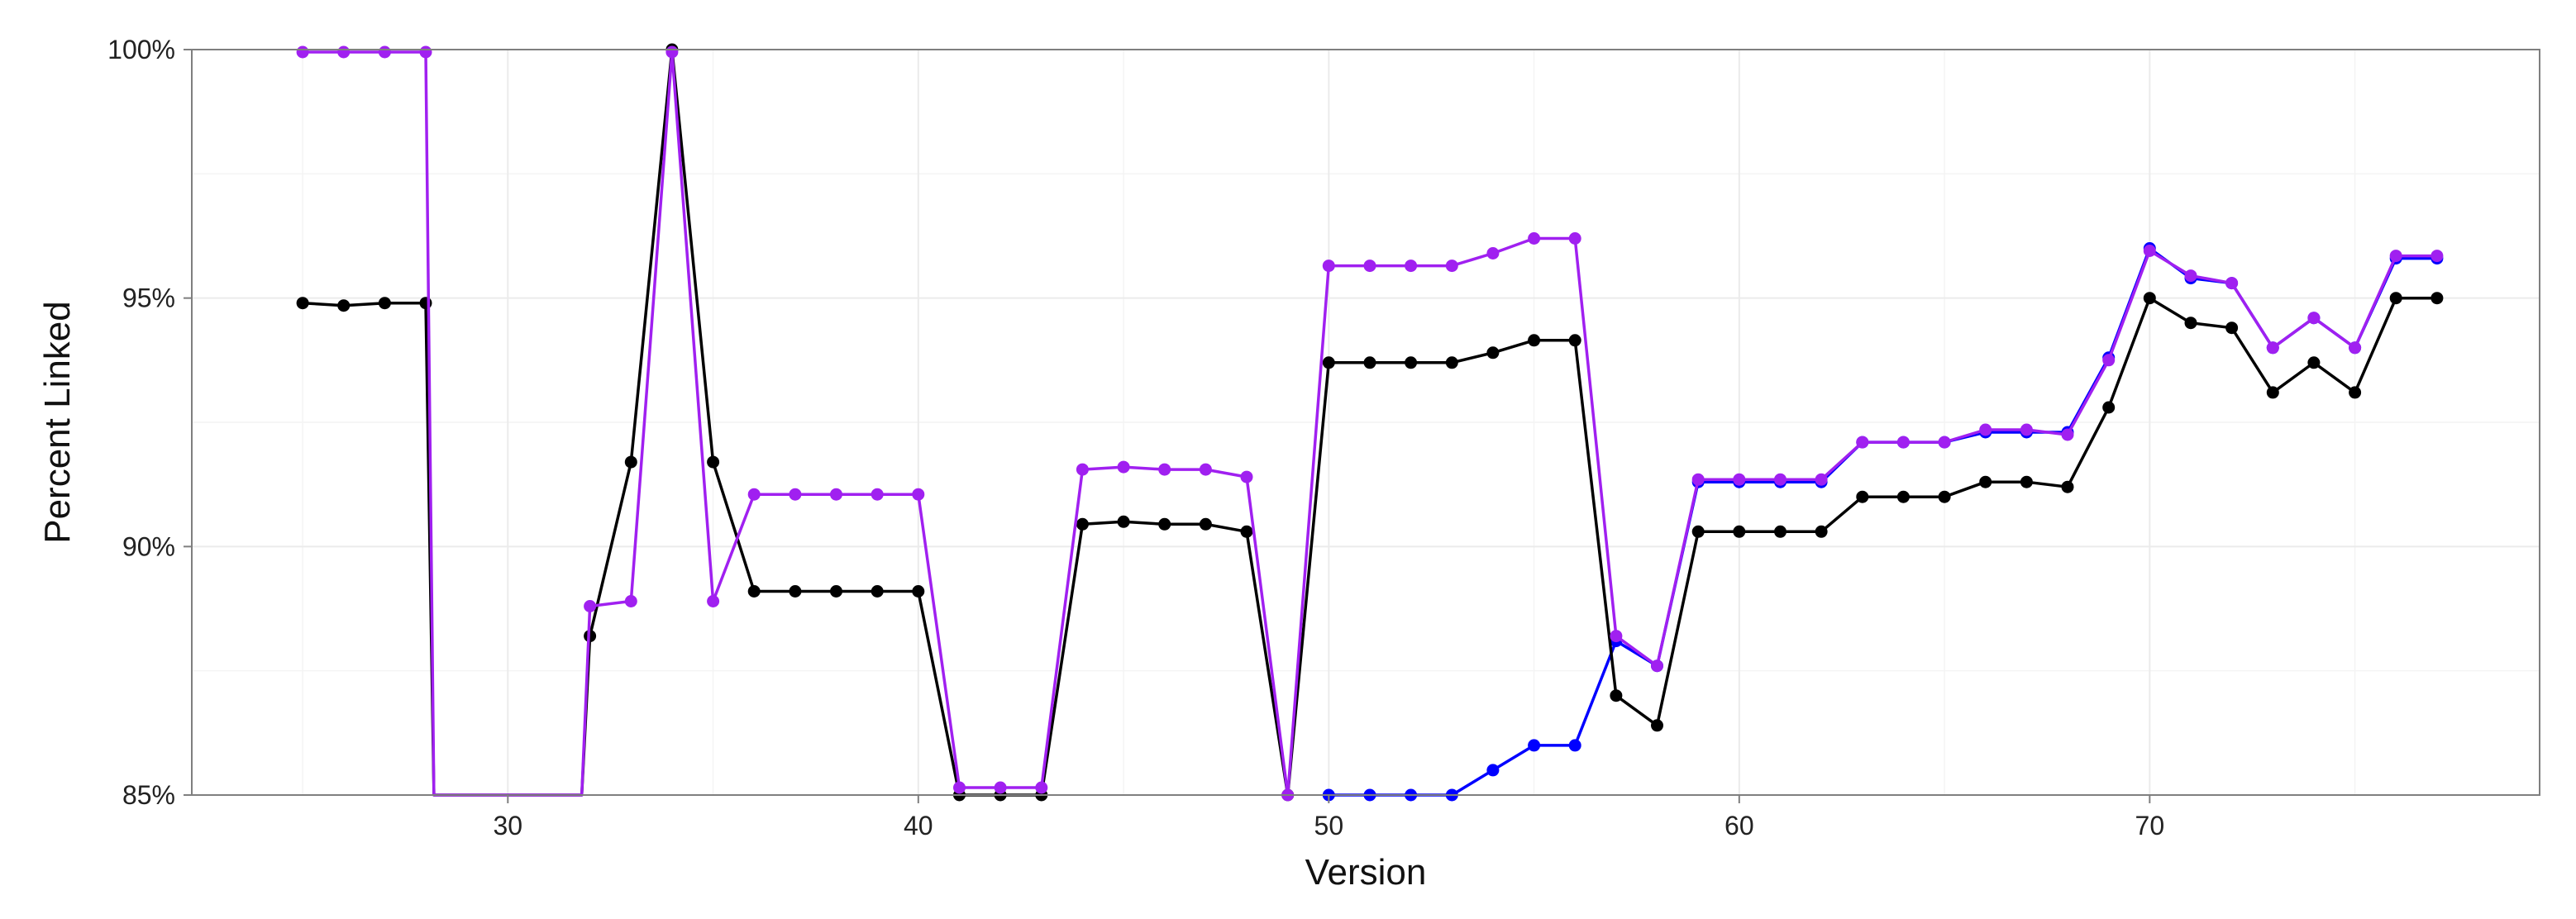 This screenshot has width=2576, height=919. I want to click on y-tick-label: 85%, so click(148, 795).